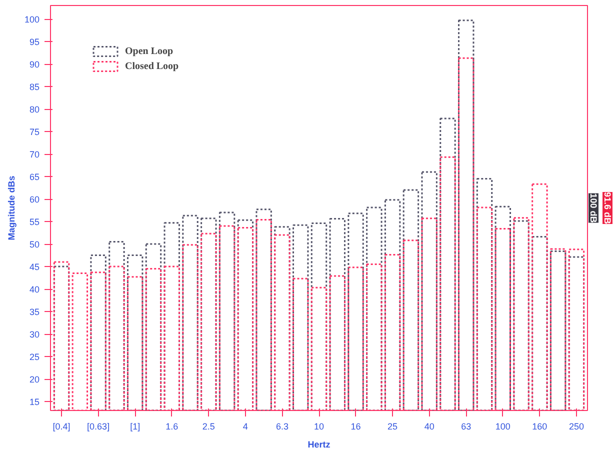  Describe the element at coordinates (282, 427) in the screenshot. I see `x-tick-label: 6.3` at that location.